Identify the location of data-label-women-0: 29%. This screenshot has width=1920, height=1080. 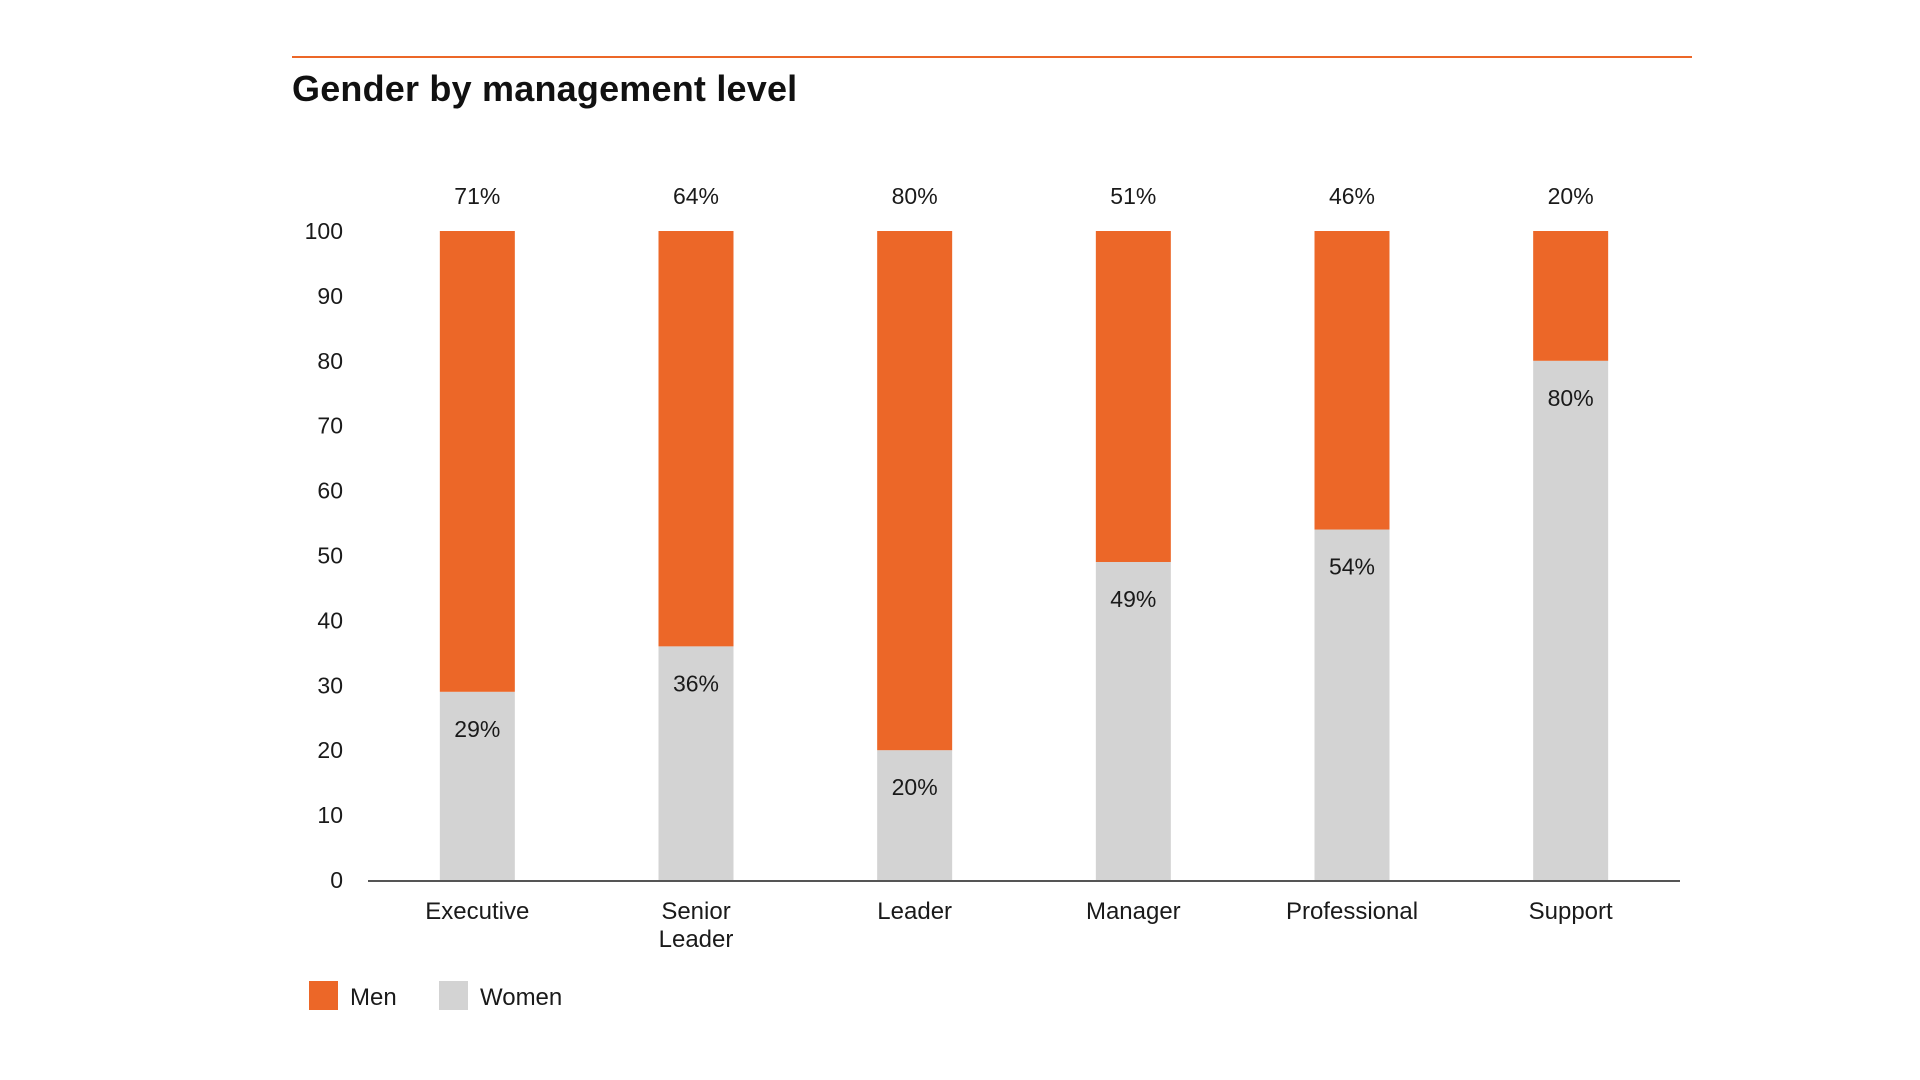
(477, 729).